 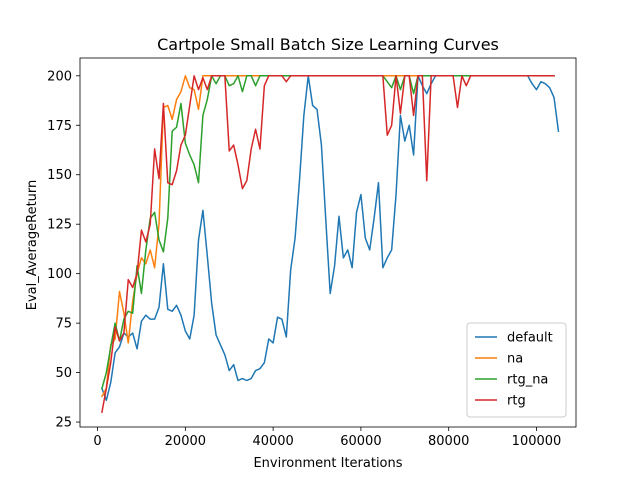 I want to click on legend-label: na, so click(x=515, y=359).